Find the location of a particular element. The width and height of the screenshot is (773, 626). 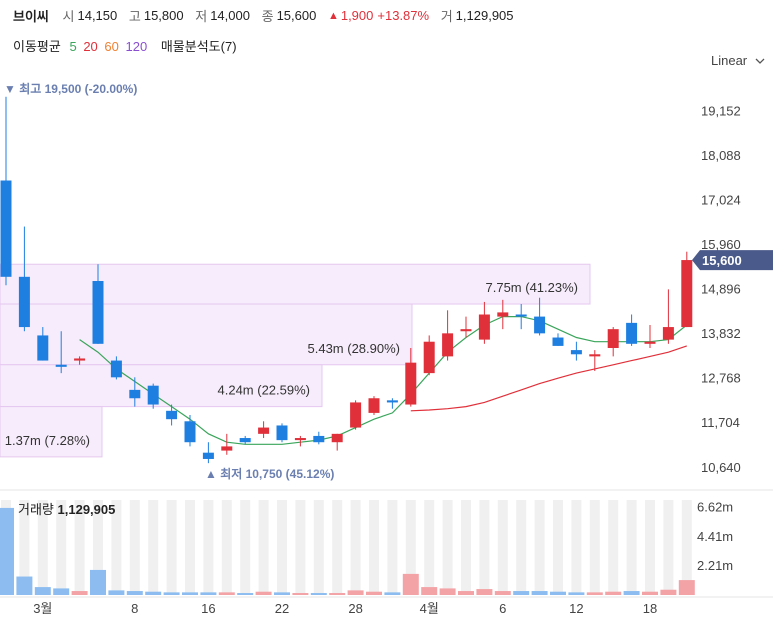

price-axis-label: 11,704 is located at coordinates (720, 422).